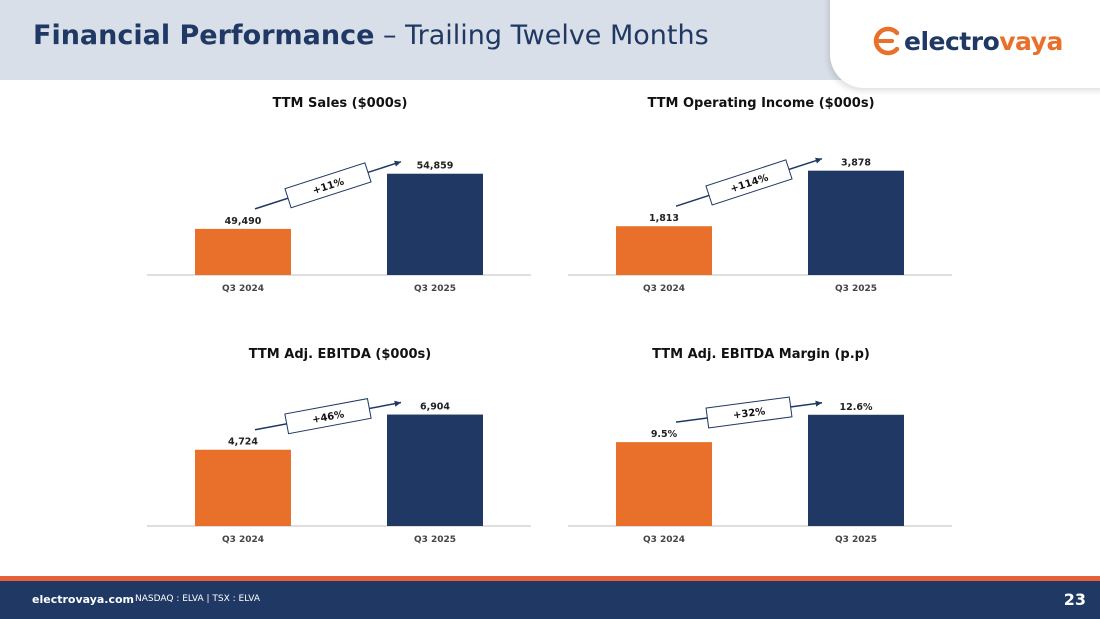 The width and height of the screenshot is (1100, 619). I want to click on chart-svg: 1,813 Q3 2024 3,878 Q3 2025 +114%, so click(760, 225).